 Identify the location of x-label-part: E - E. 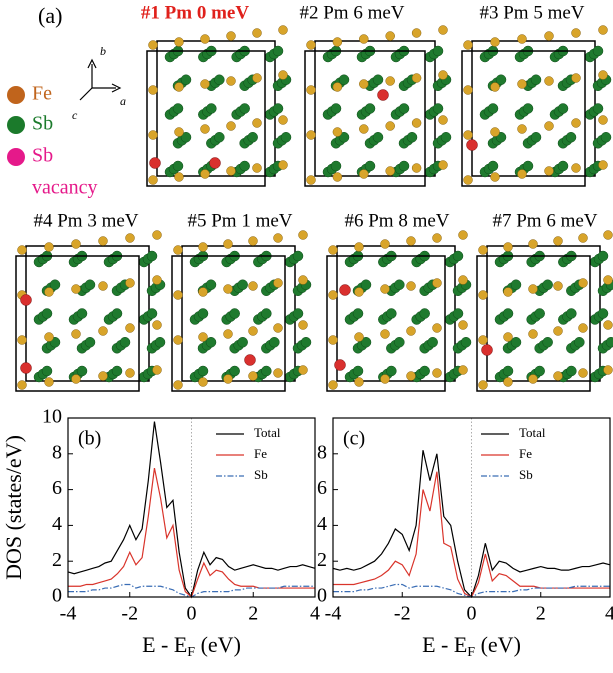
(444, 644).